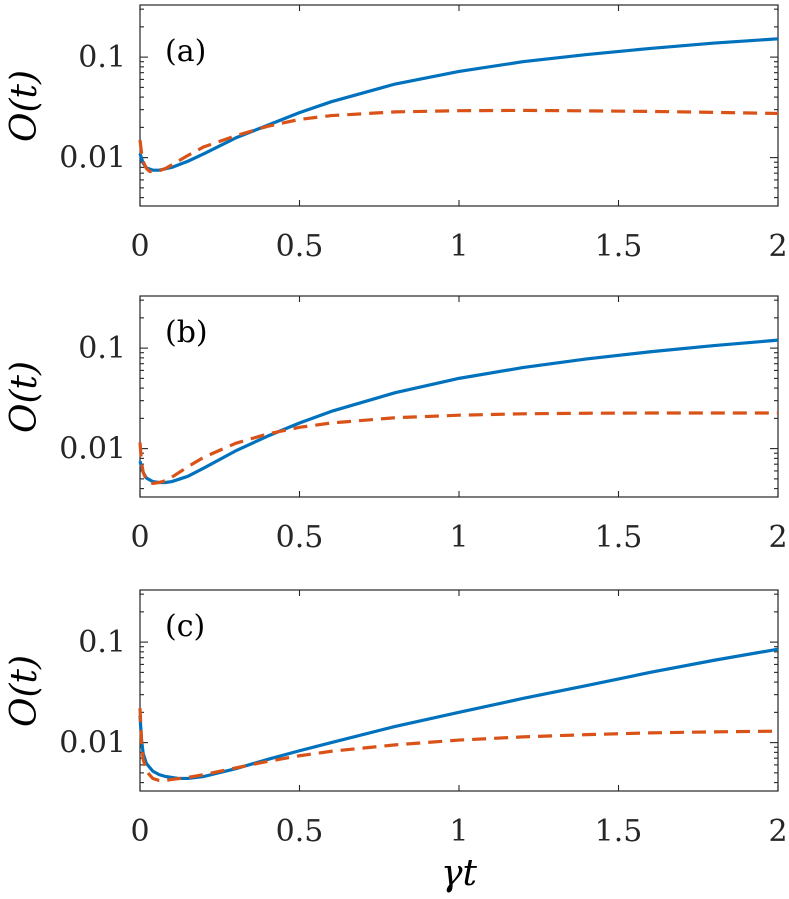 This screenshot has width=789, height=899. I want to click on panel-label-b: (b), so click(186, 332).